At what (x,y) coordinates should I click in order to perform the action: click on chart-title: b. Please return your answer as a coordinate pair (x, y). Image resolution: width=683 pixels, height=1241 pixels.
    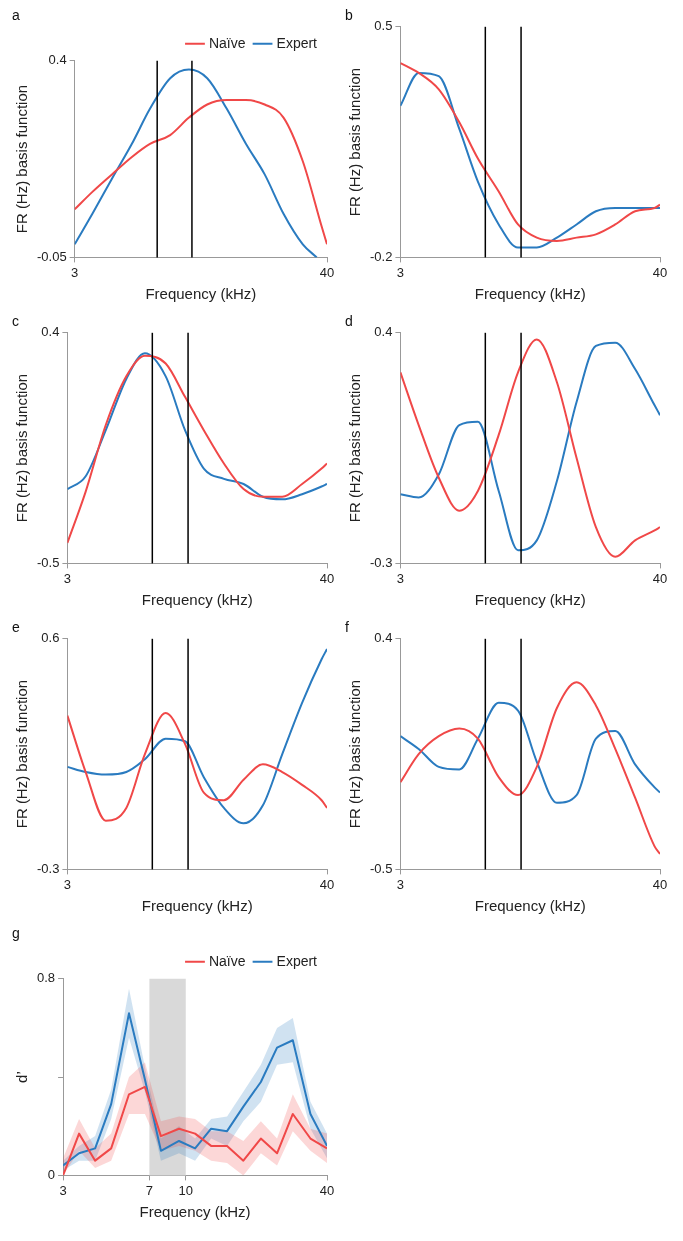
    Looking at the image, I should click on (349, 15).